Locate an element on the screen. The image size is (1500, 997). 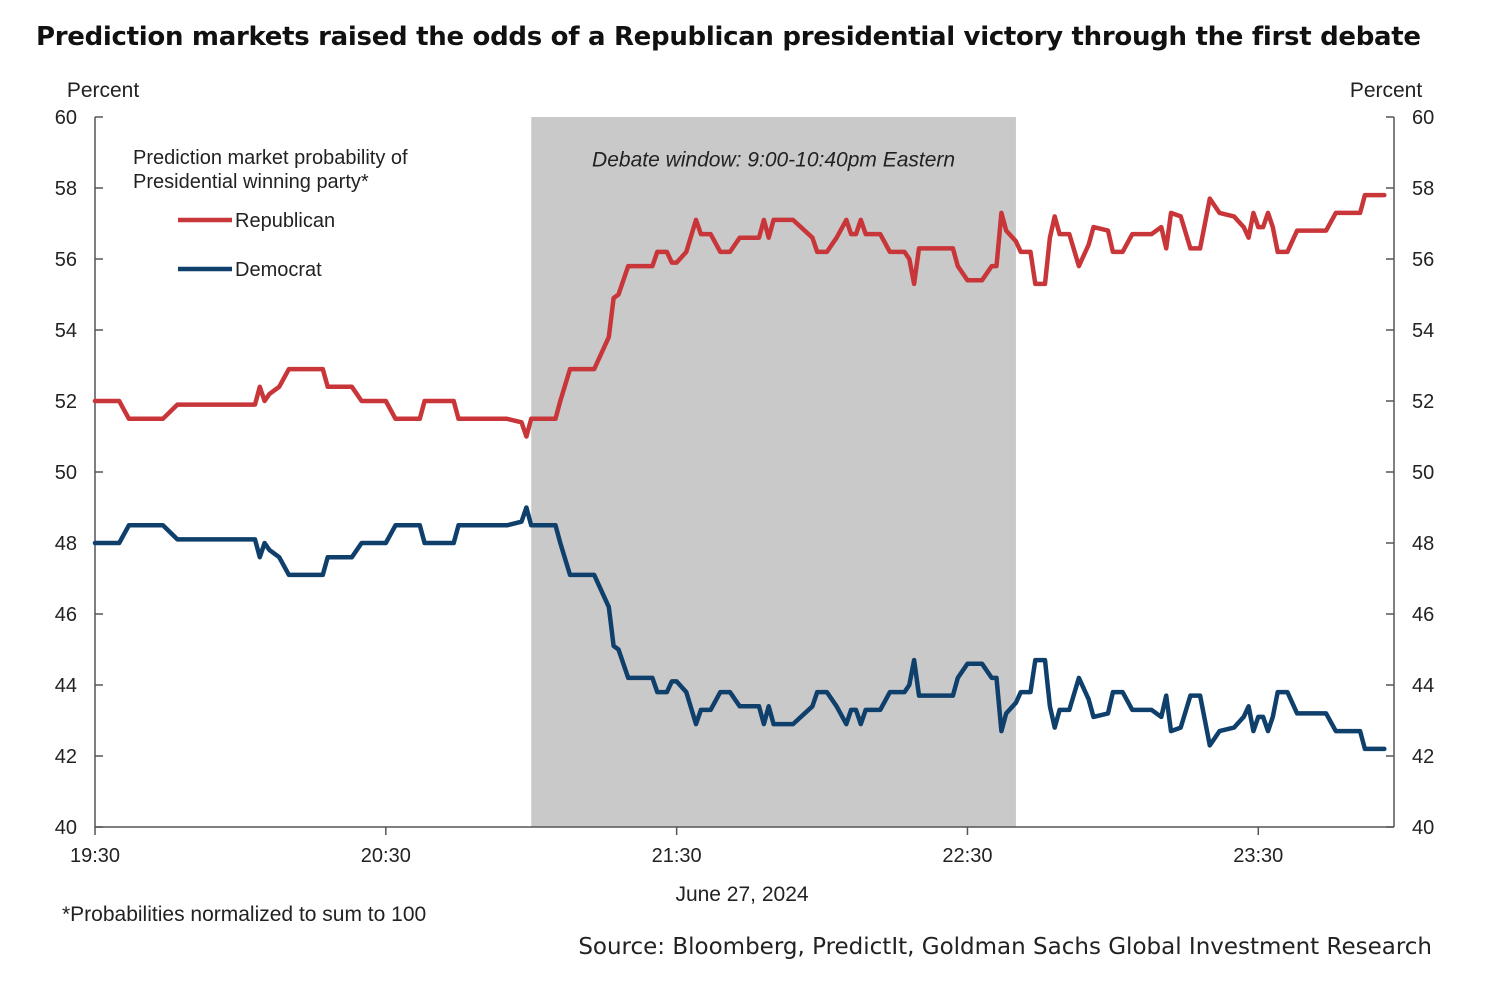
legend-label-democrat: Democrat is located at coordinates (278, 270).